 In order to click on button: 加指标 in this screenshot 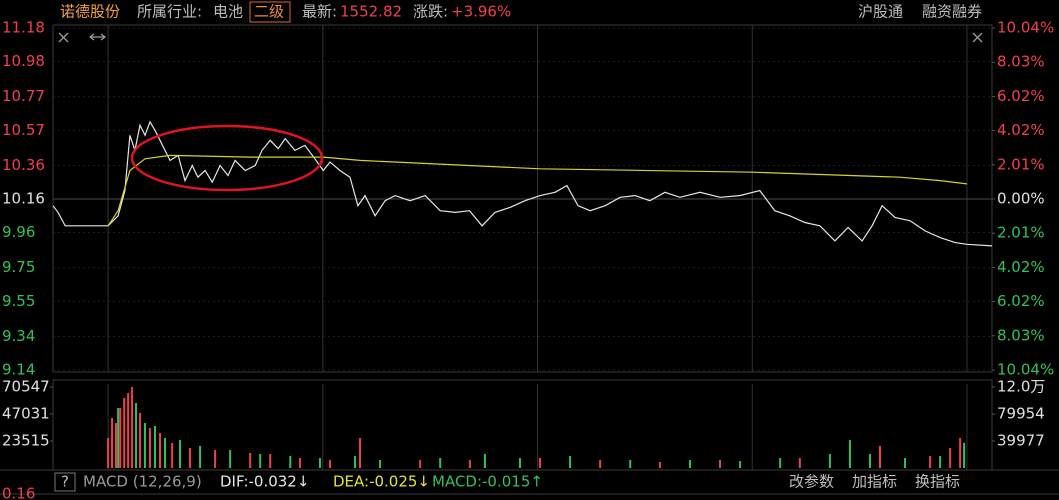, I will do `click(874, 482)`.